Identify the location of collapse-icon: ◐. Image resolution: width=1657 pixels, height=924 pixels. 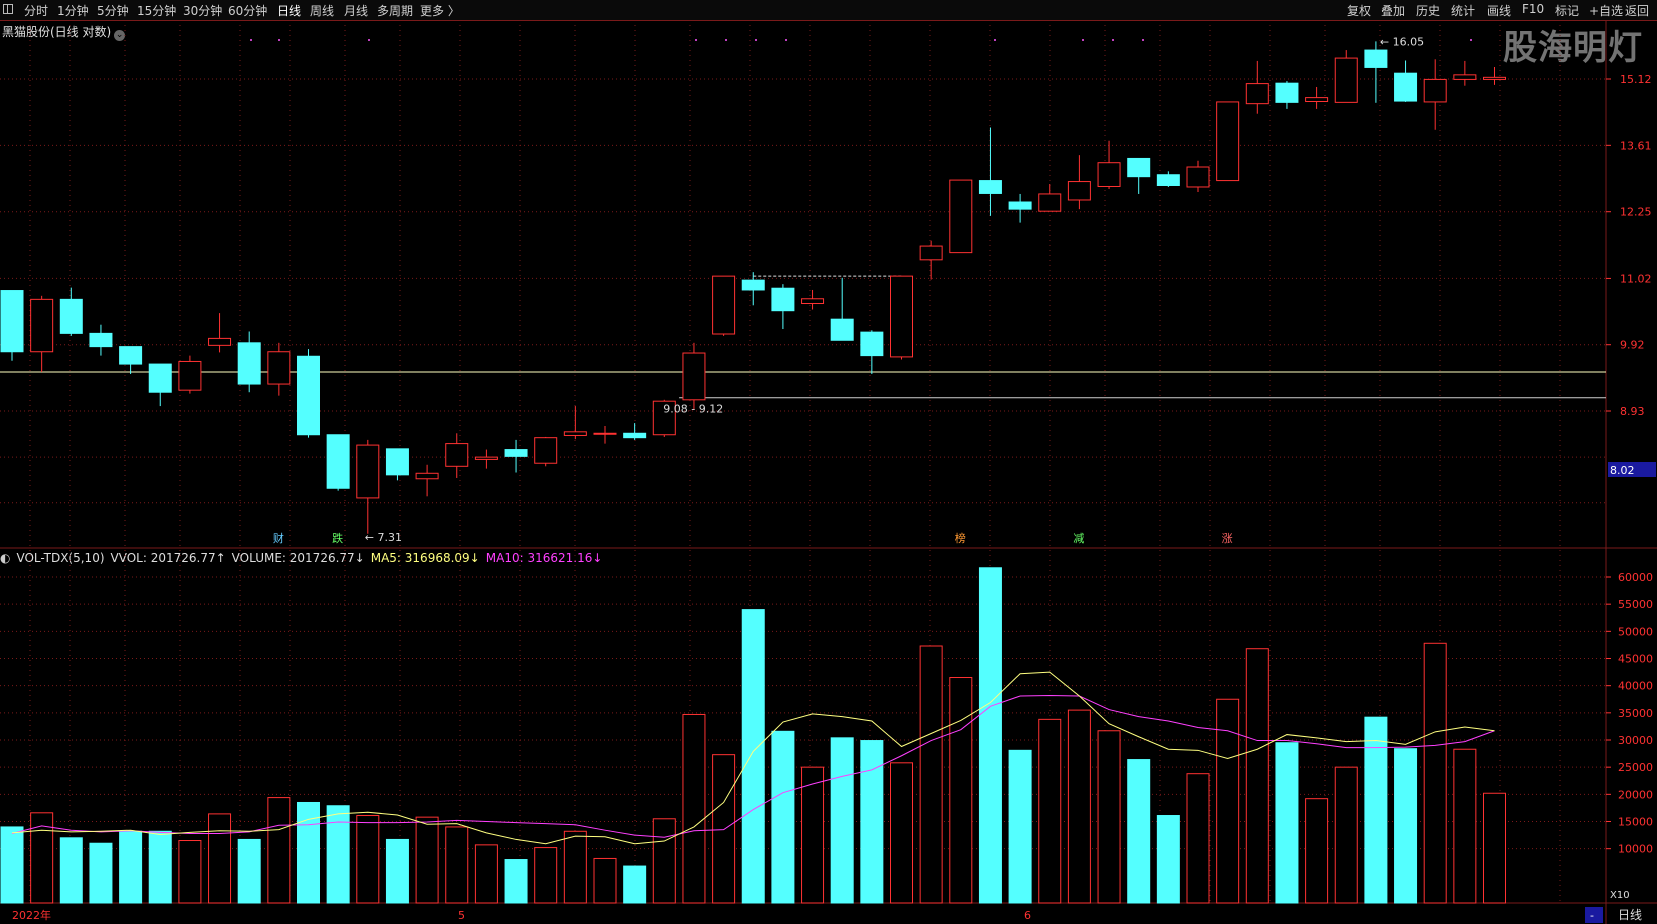
(5, 558).